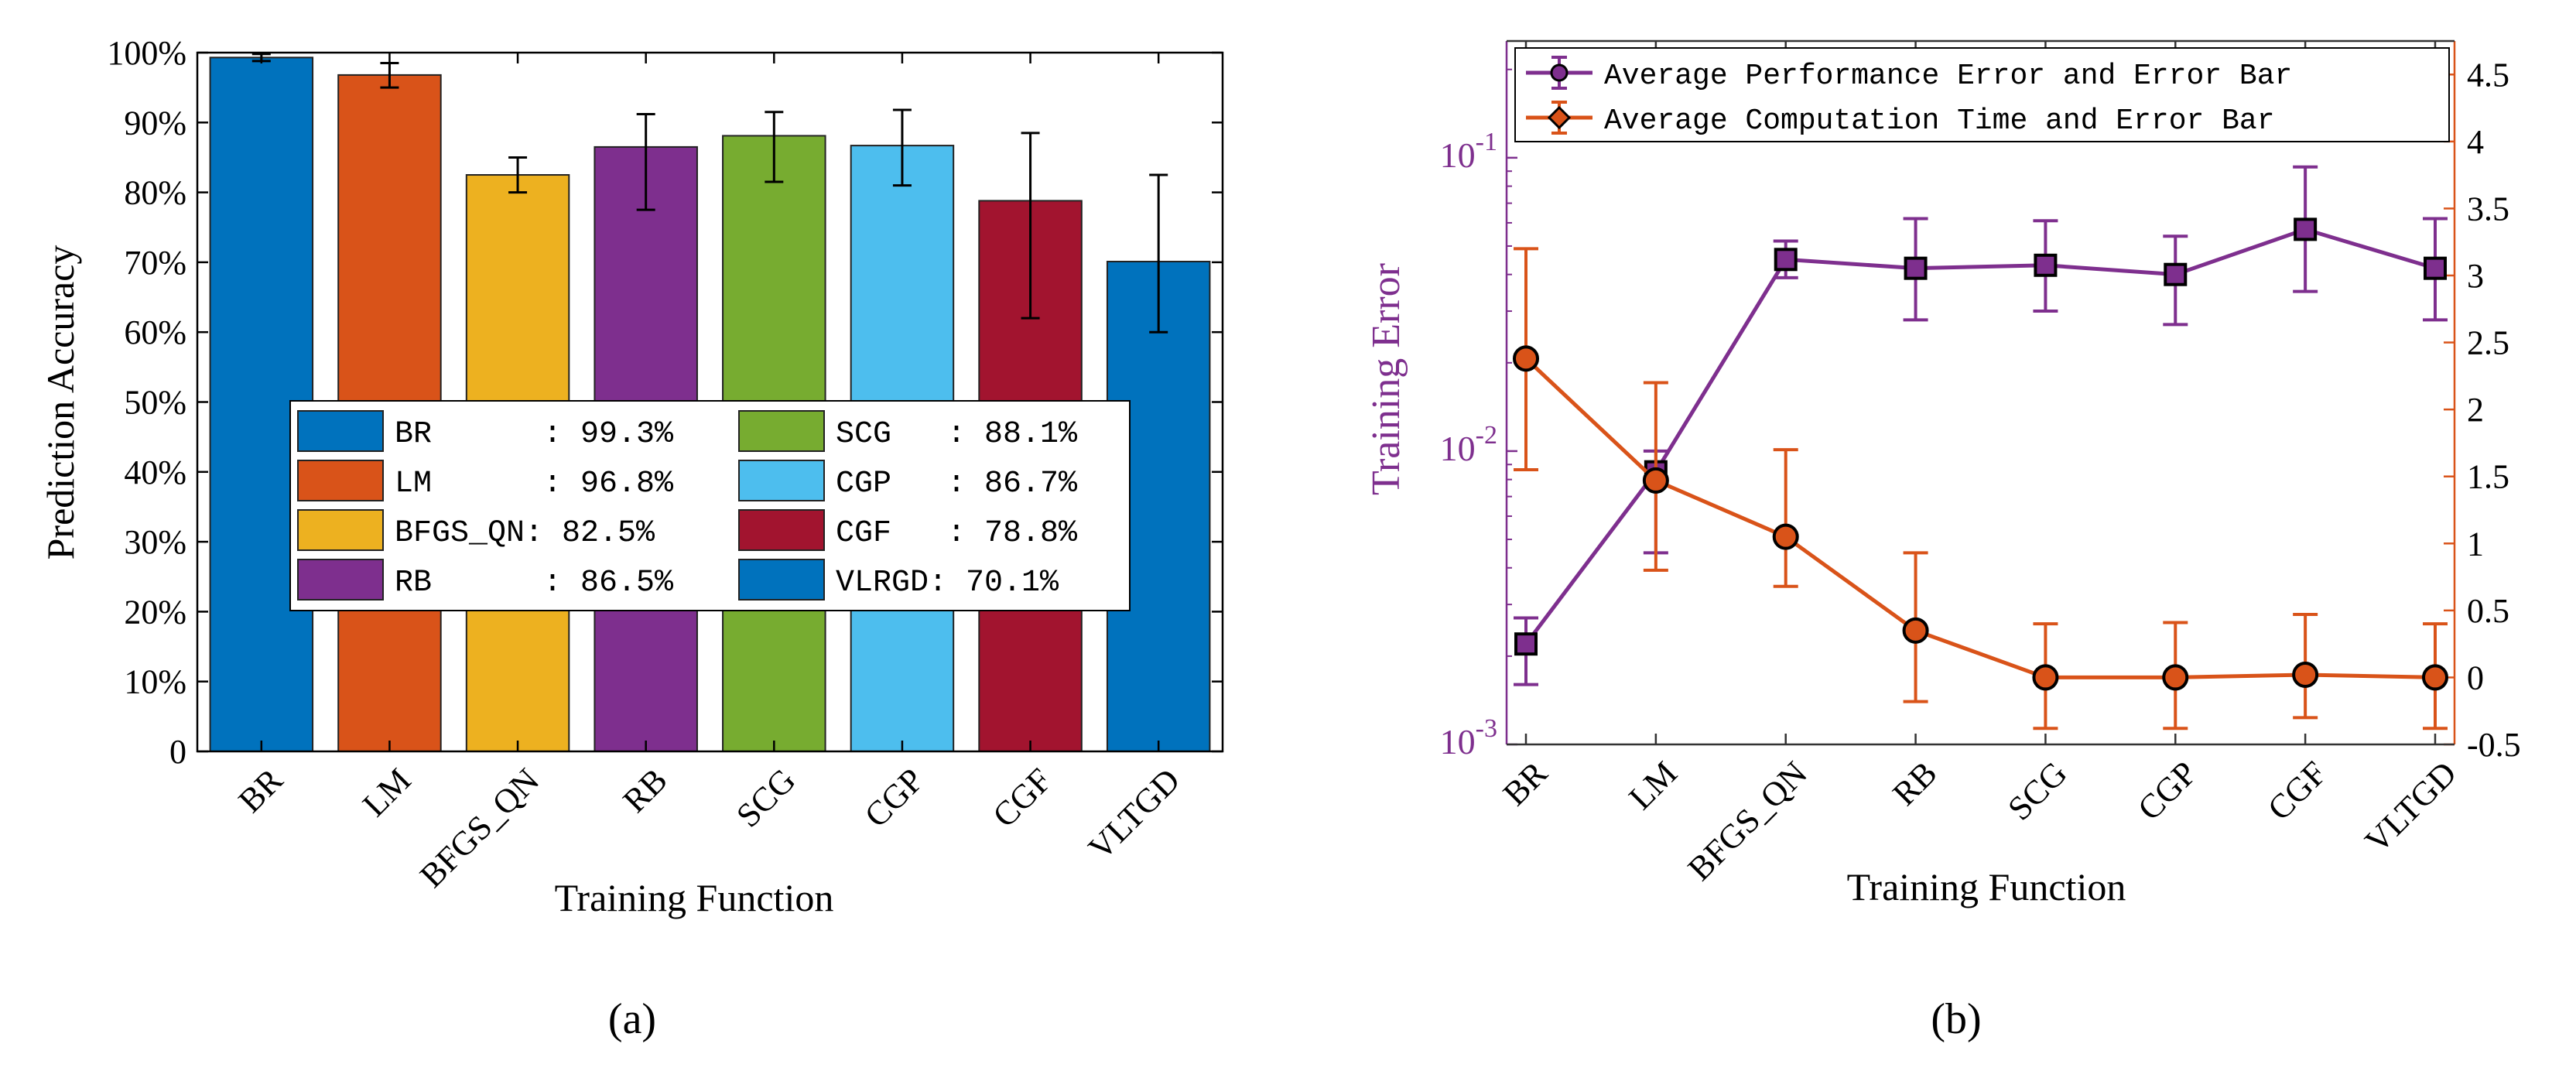  What do you see at coordinates (710, 506) in the screenshot?
I see `panel-a-legend-box` at bounding box center [710, 506].